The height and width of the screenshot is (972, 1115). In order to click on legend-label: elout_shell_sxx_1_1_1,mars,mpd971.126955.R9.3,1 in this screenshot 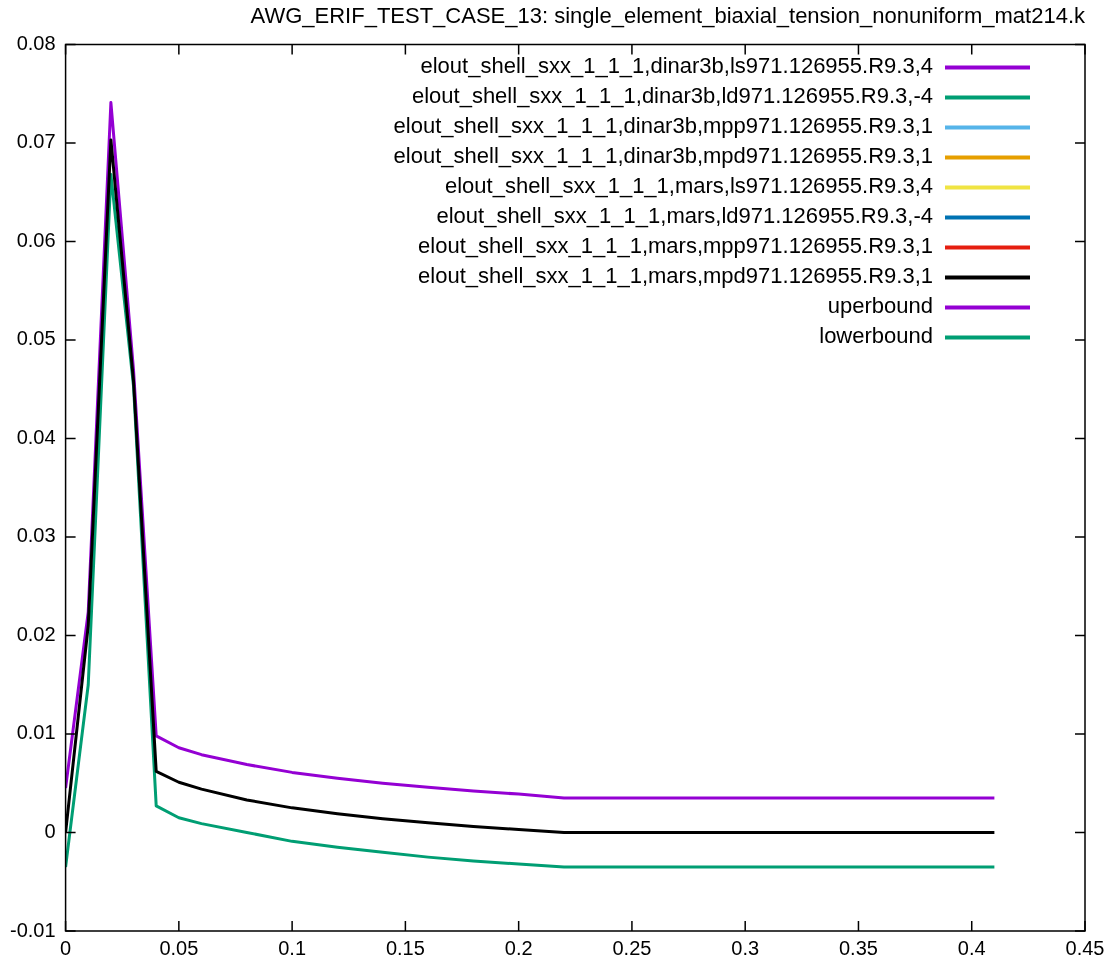, I will do `click(675, 276)`.